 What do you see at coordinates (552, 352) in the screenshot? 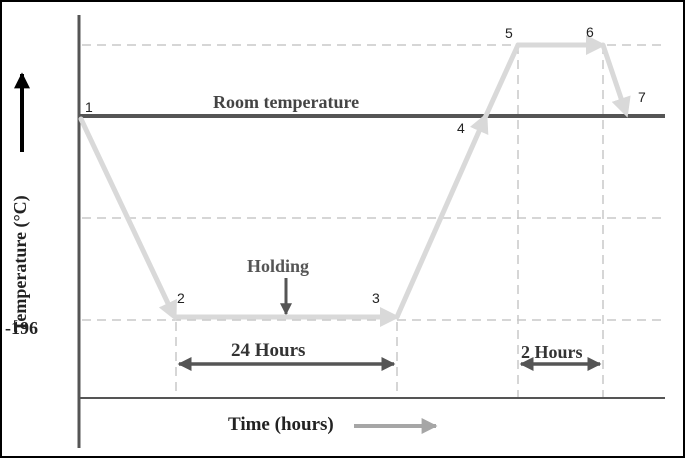
I see `duration-label-2-hours: 2 Hours` at bounding box center [552, 352].